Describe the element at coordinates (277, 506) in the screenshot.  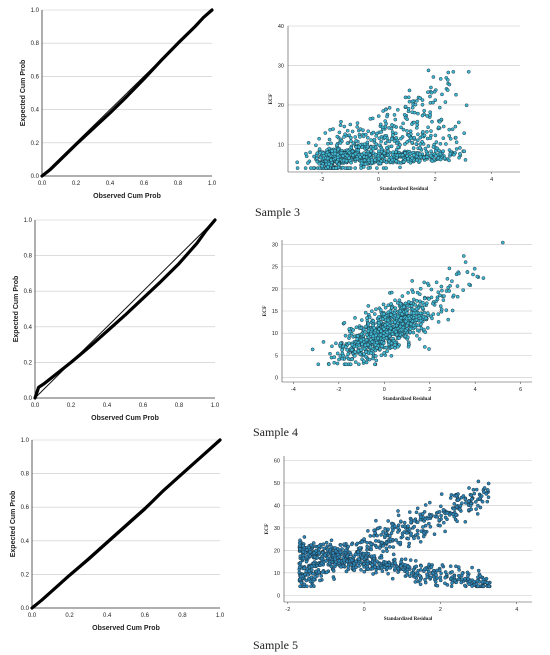
I see `y-tick-label: 40` at that location.